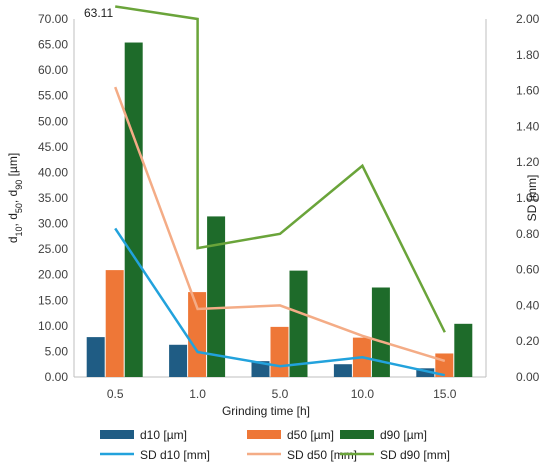 The width and height of the screenshot is (550, 469). What do you see at coordinates (363, 394) in the screenshot?
I see `x-tick-label: 10.0` at bounding box center [363, 394].